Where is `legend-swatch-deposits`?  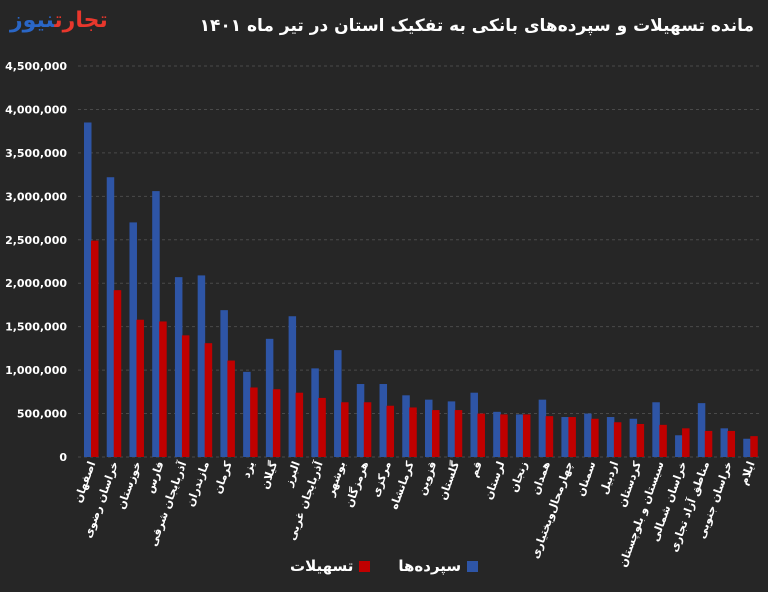 legend-swatch-deposits is located at coordinates (473, 566).